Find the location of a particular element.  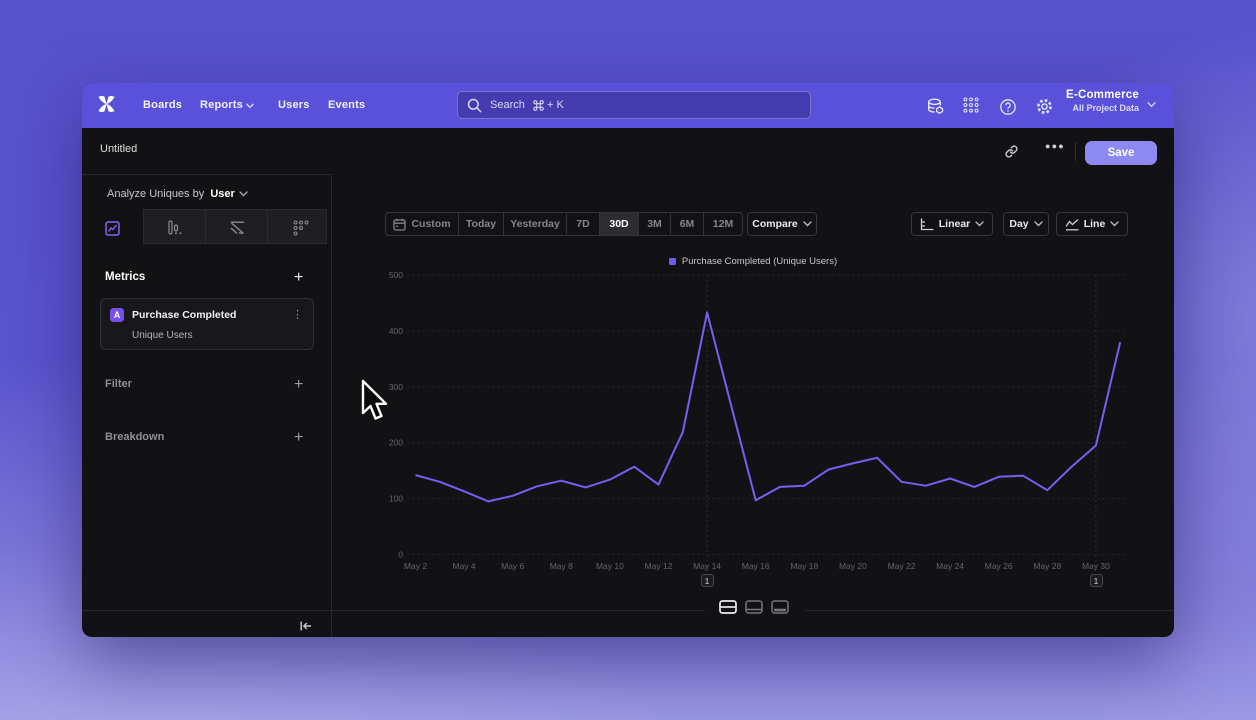

svg-text: May 2 is located at coordinates (415, 566).